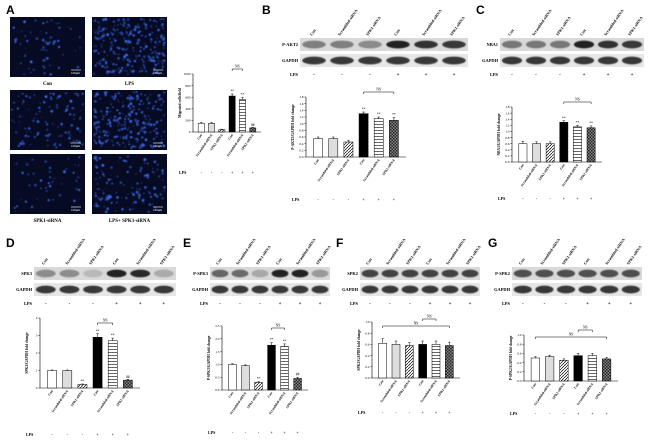 The width and height of the screenshot is (650, 443). Describe the element at coordinates (128, 377) in the screenshot. I see `significance-mark: ##` at that location.